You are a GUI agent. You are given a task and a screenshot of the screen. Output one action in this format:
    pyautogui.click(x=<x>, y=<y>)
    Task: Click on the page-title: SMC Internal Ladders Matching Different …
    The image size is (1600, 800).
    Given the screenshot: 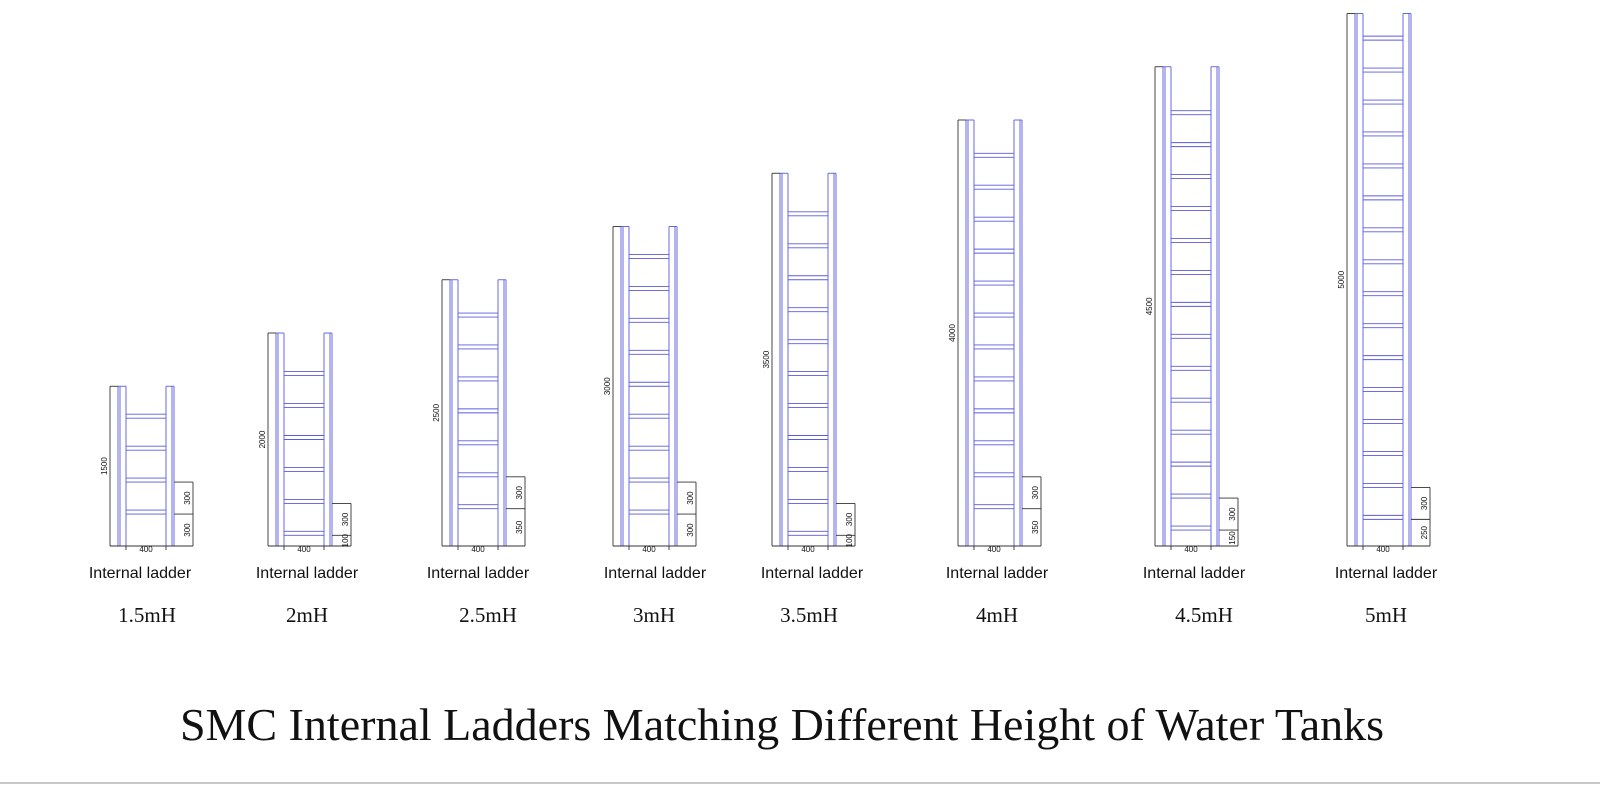 What is the action you would take?
    pyautogui.click(x=782, y=724)
    